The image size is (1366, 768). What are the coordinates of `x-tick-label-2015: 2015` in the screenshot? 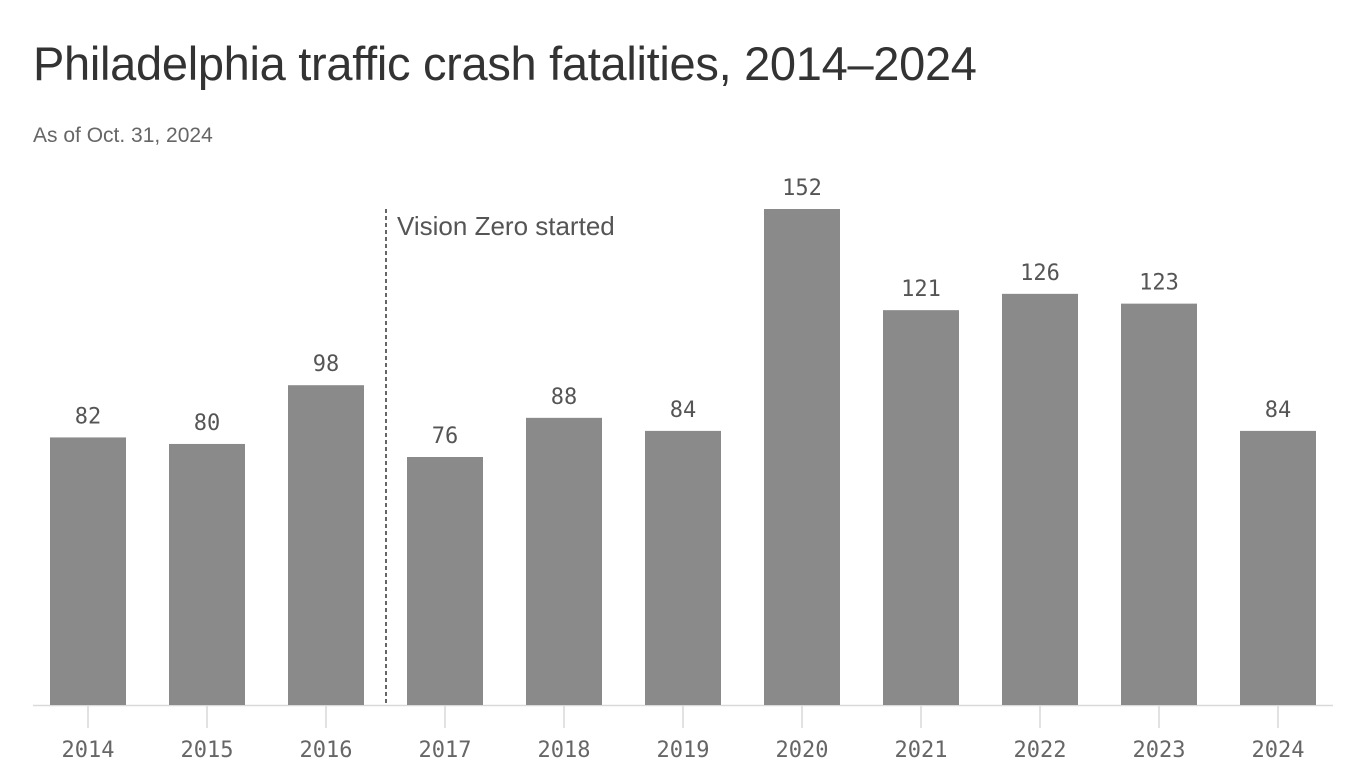 It's located at (207, 750).